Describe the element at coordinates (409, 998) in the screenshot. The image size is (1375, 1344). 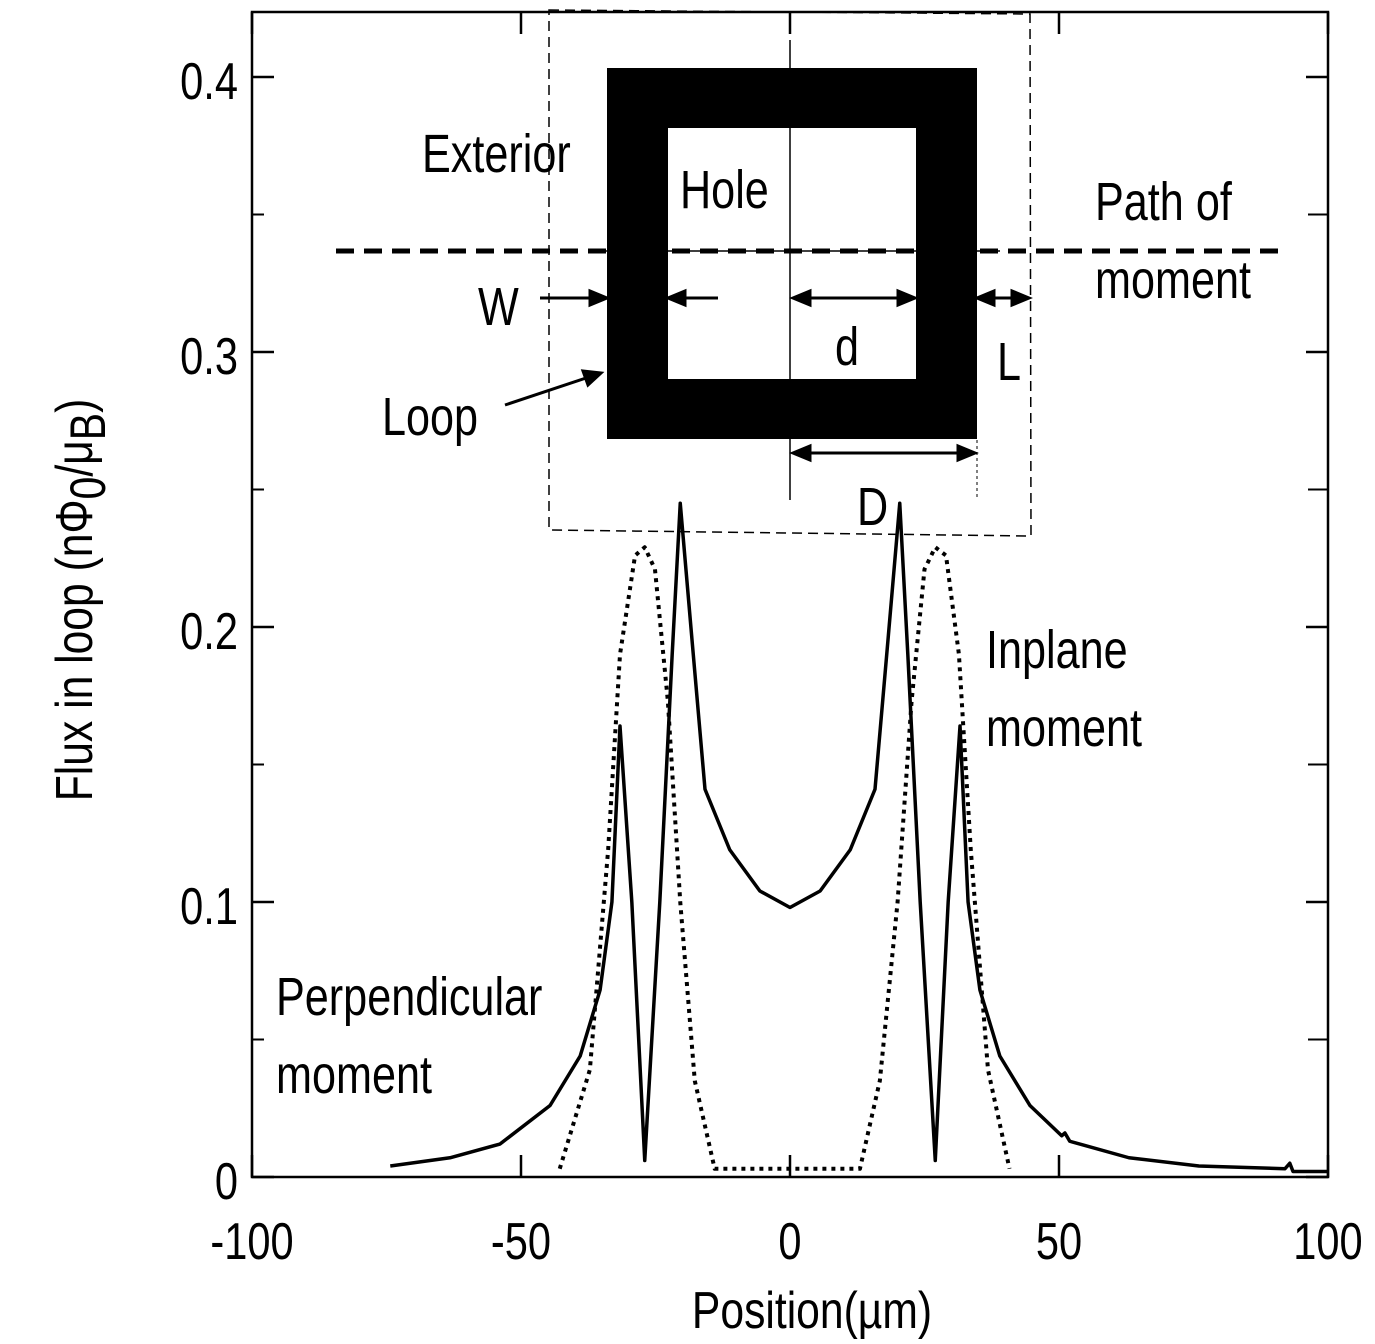
I see `annotation: Perpendicular` at that location.